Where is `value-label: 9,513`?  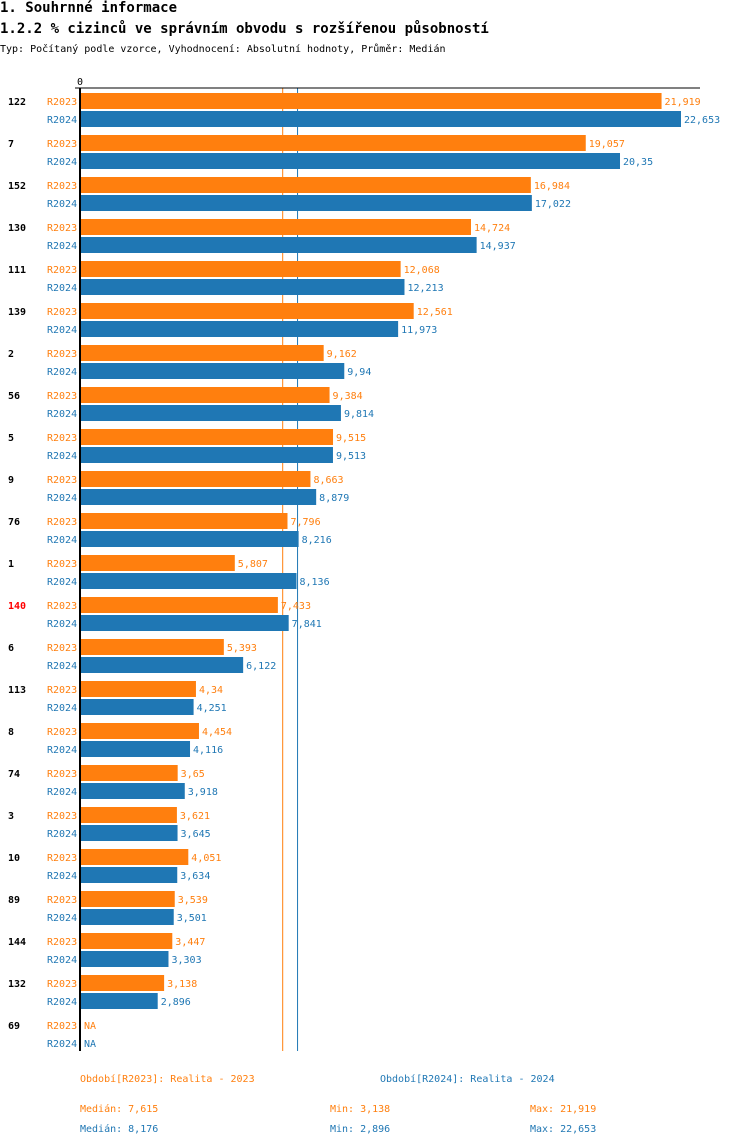
value-label: 9,513 is located at coordinates (351, 456).